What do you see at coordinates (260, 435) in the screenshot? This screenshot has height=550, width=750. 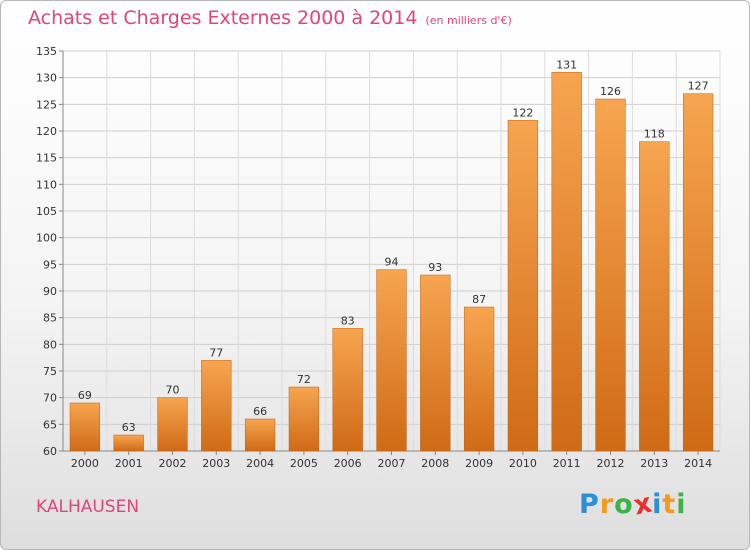 I see `bar-2004` at bounding box center [260, 435].